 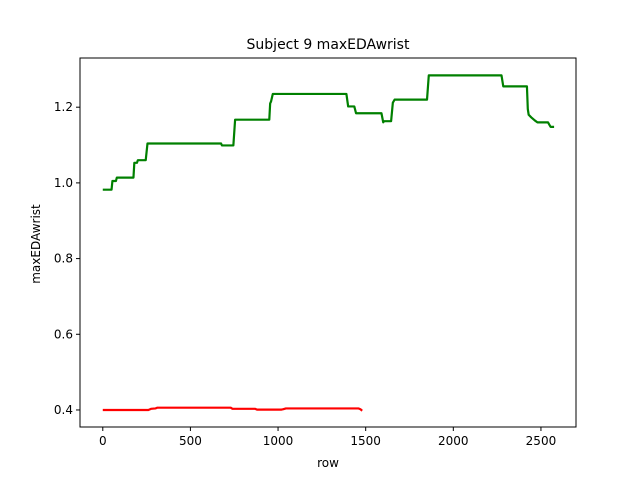 I want to click on y-tick-label: 0.6, so click(x=63, y=334).